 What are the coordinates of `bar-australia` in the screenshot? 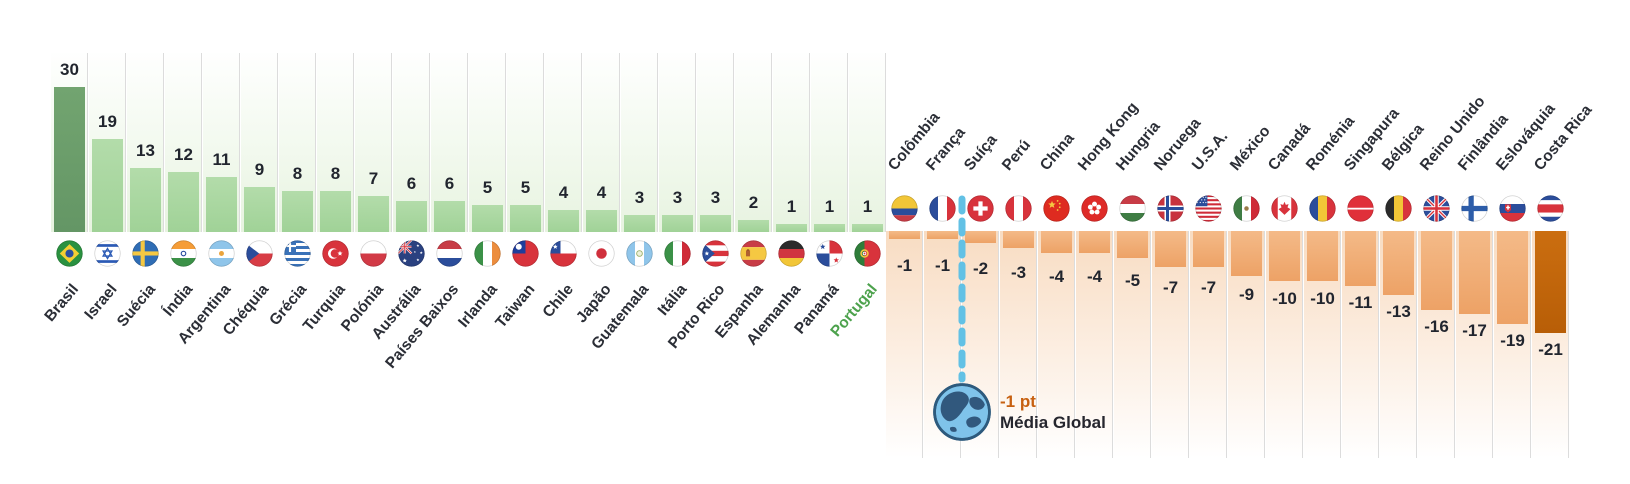 It's located at (411, 216).